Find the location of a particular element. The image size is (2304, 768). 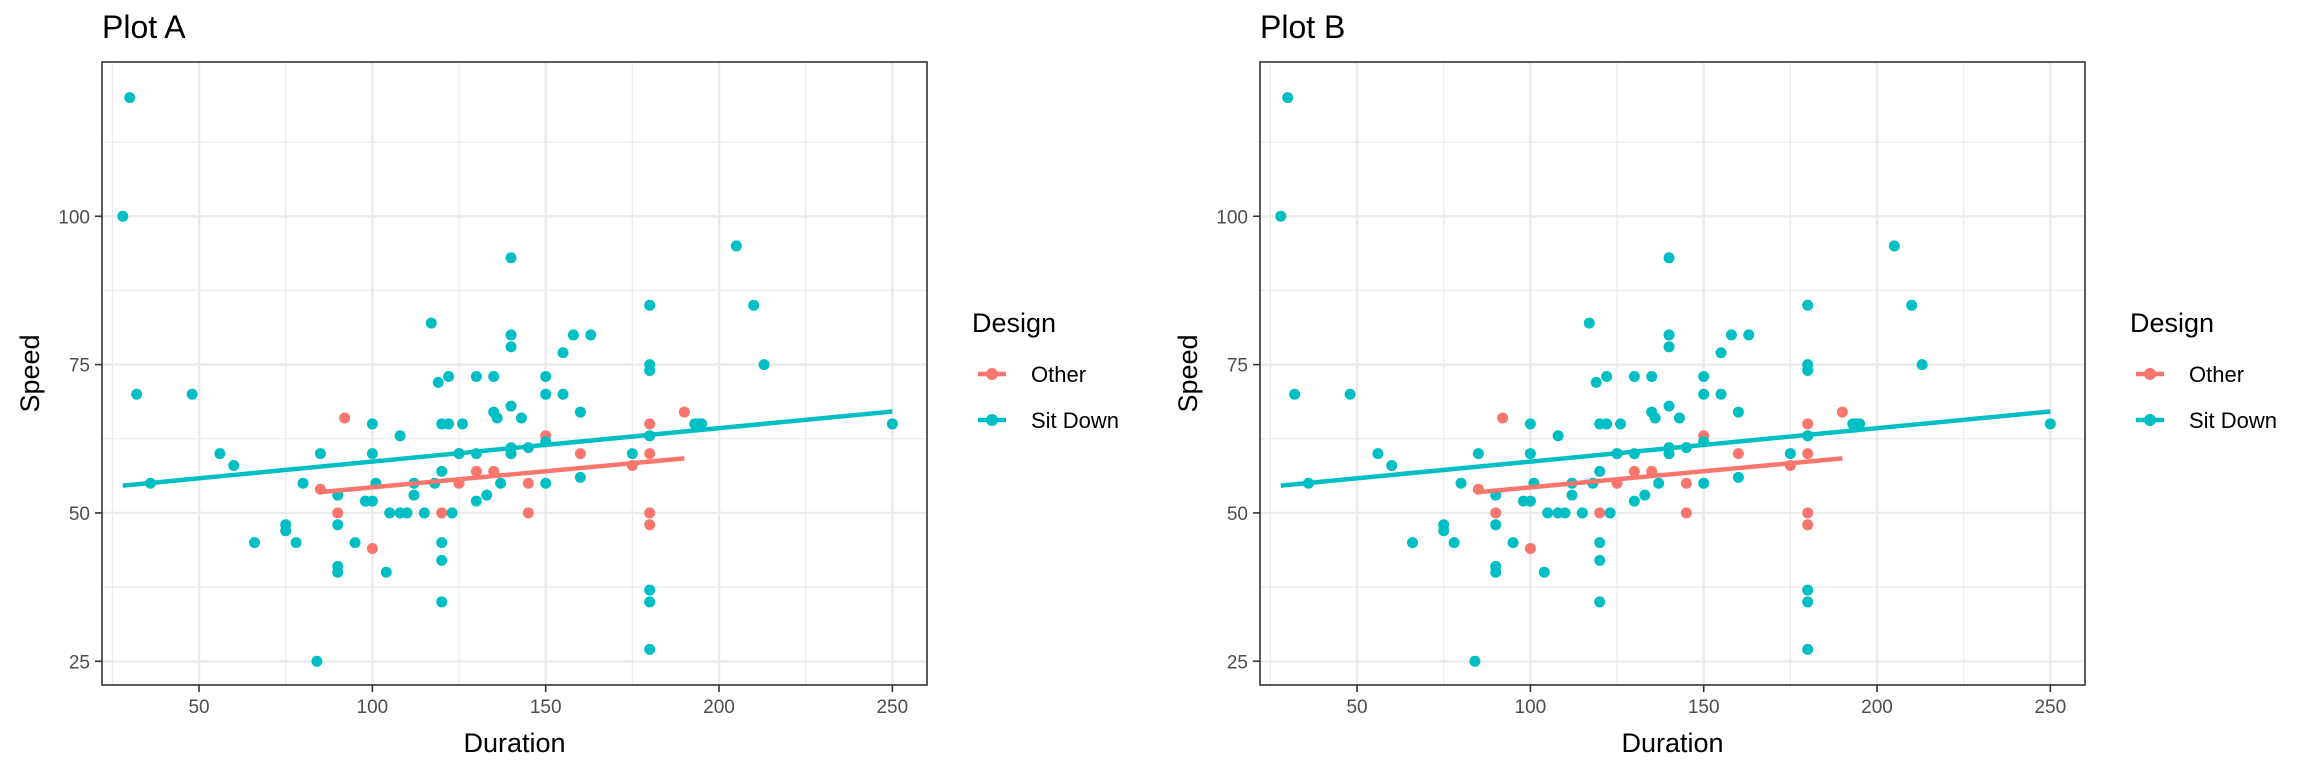

legend-label: Sit Down is located at coordinates (1075, 420).